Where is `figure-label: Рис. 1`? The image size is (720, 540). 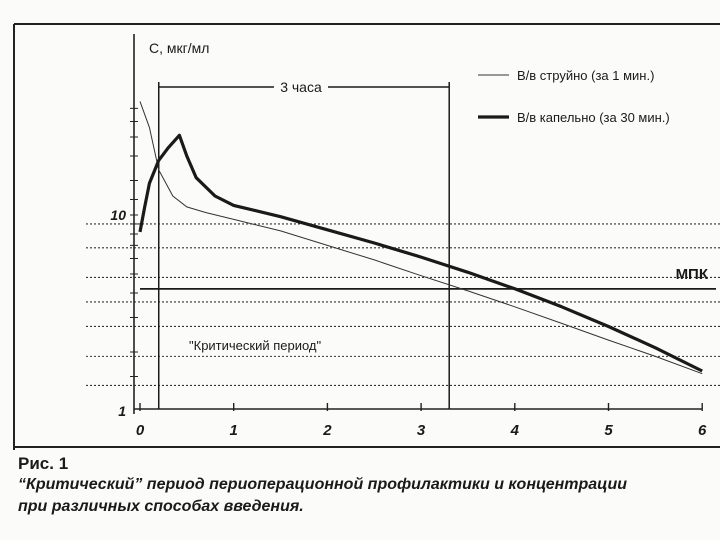 figure-label: Рис. 1 is located at coordinates (43, 463).